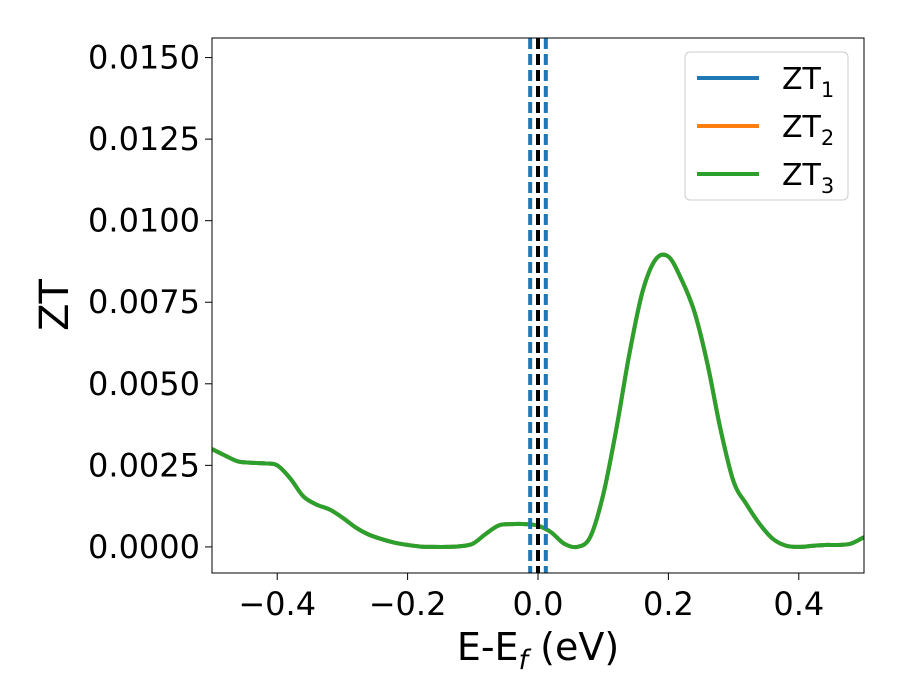 The height and width of the screenshot is (700, 900). What do you see at coordinates (144, 384) in the screenshot?
I see `y-tick-label: 0.0050` at bounding box center [144, 384].